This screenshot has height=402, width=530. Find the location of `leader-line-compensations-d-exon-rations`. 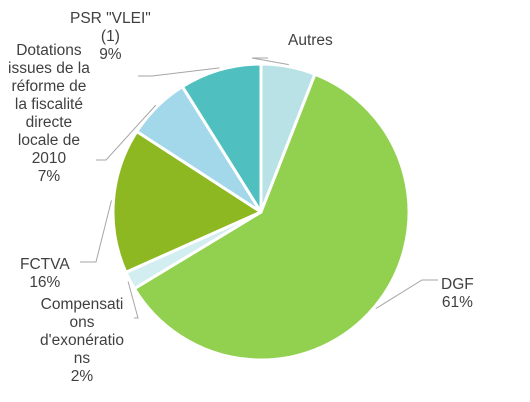

leader-line-compensations-d-exon-rations is located at coordinates (133, 300).